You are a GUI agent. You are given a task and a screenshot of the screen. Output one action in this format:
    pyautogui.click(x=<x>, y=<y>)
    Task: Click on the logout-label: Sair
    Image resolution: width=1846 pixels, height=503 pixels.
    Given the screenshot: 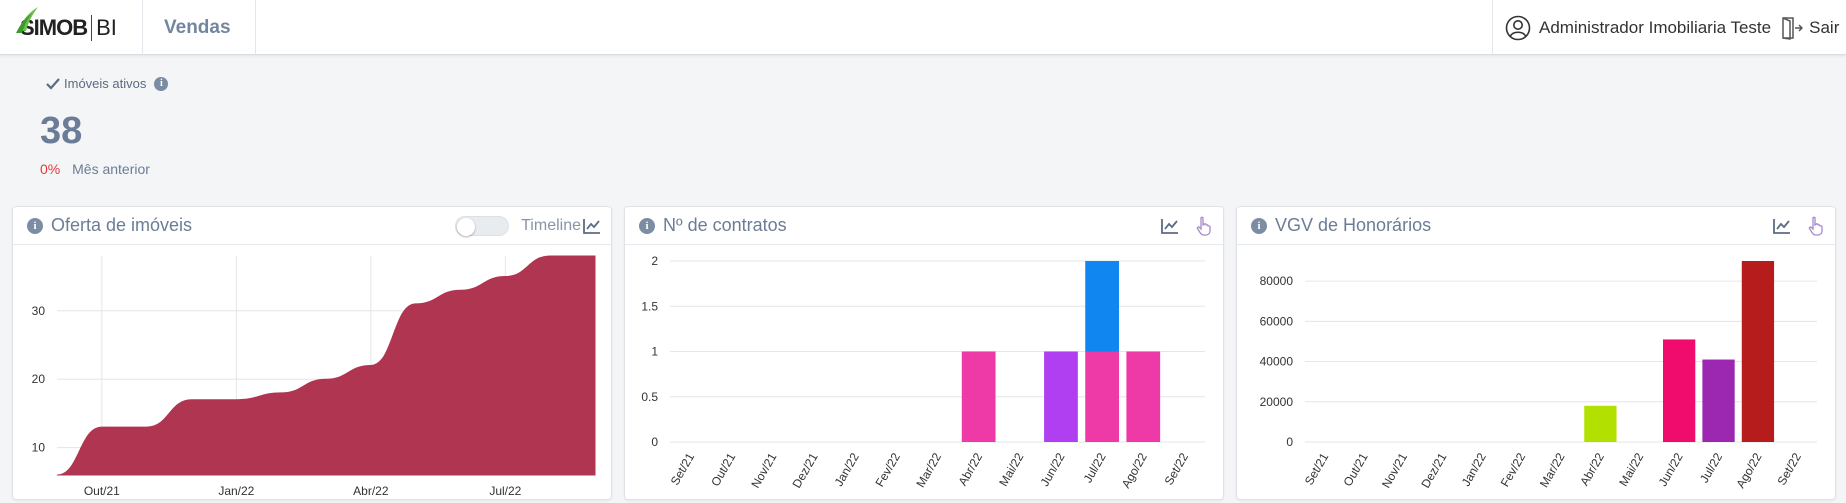 What is the action you would take?
    pyautogui.click(x=1824, y=27)
    